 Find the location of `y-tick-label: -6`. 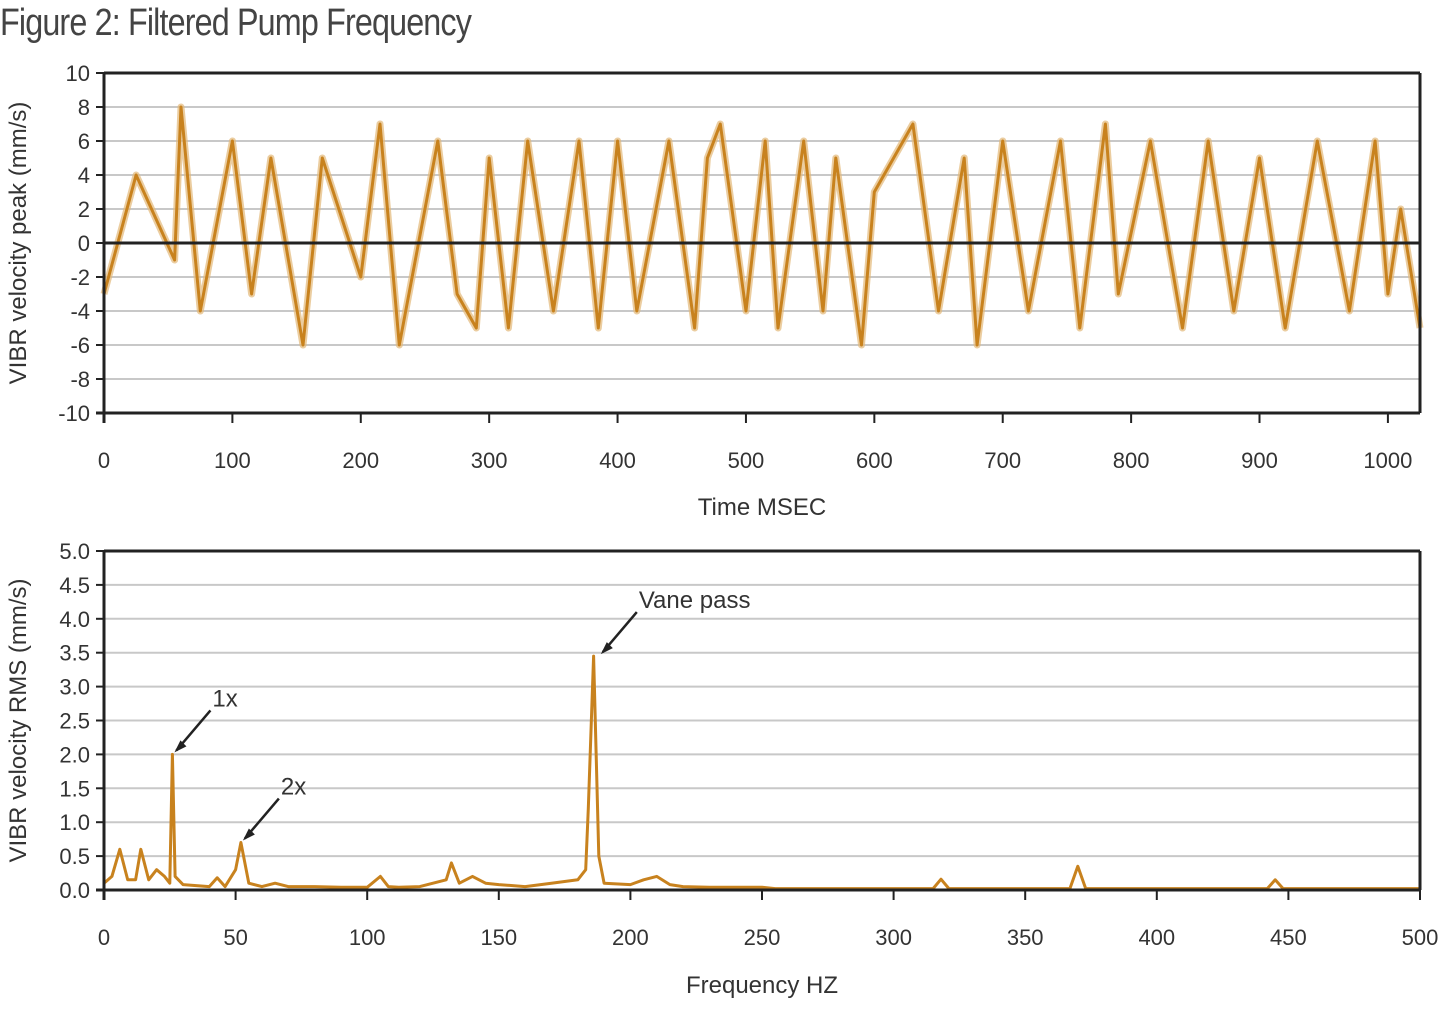

y-tick-label: -6 is located at coordinates (80, 345).